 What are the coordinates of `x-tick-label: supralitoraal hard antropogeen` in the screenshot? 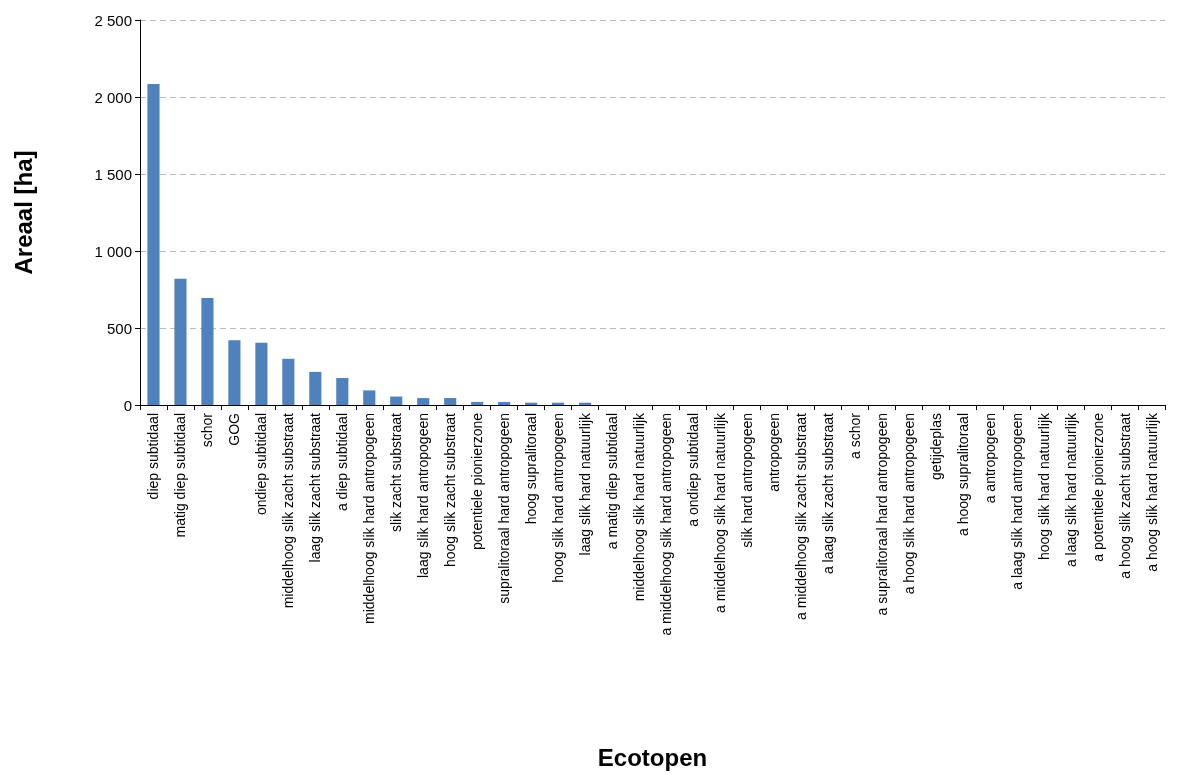 It's located at (504, 508).